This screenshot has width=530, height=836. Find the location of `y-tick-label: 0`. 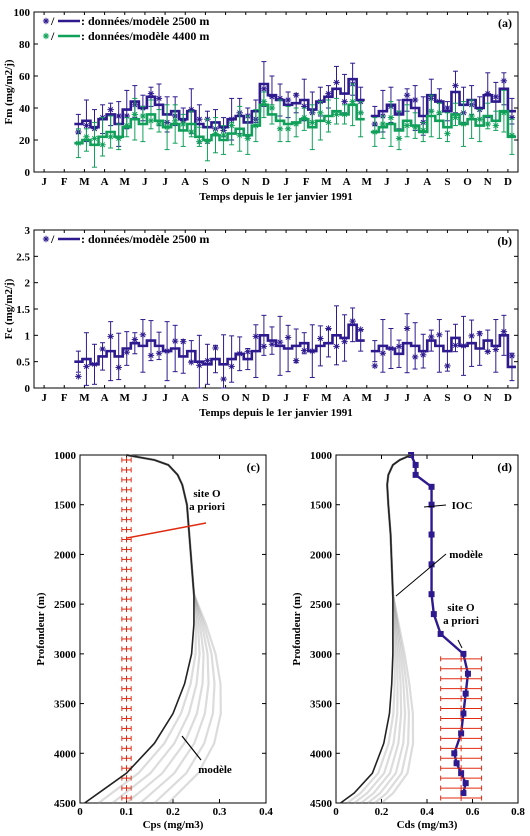

y-tick-label: 0 is located at coordinates (28, 173).